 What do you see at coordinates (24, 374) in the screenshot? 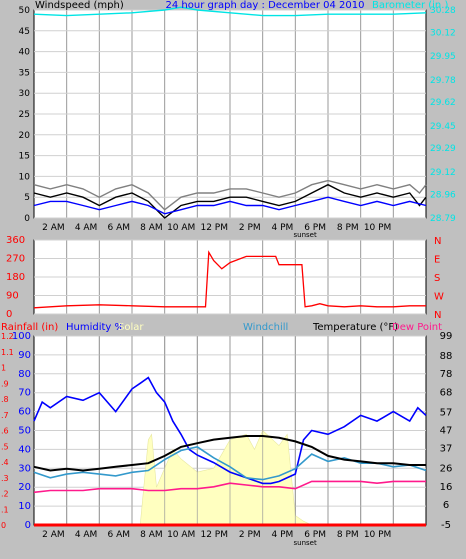
I see `humidity-tick-label: 80` at bounding box center [24, 374].